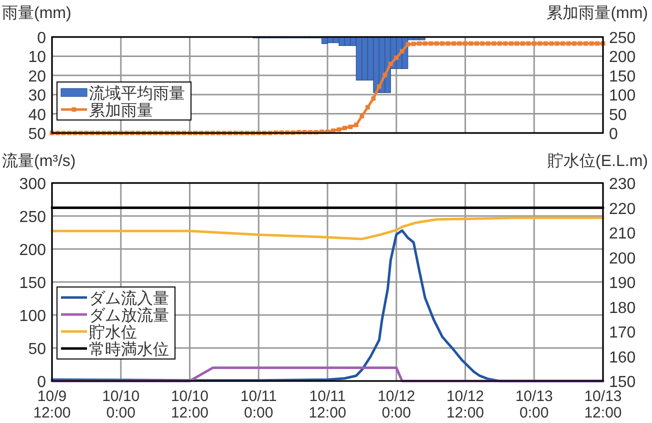 The width and height of the screenshot is (652, 423). What do you see at coordinates (622, 308) in the screenshot?
I see `y2tick: 180` at bounding box center [622, 308].